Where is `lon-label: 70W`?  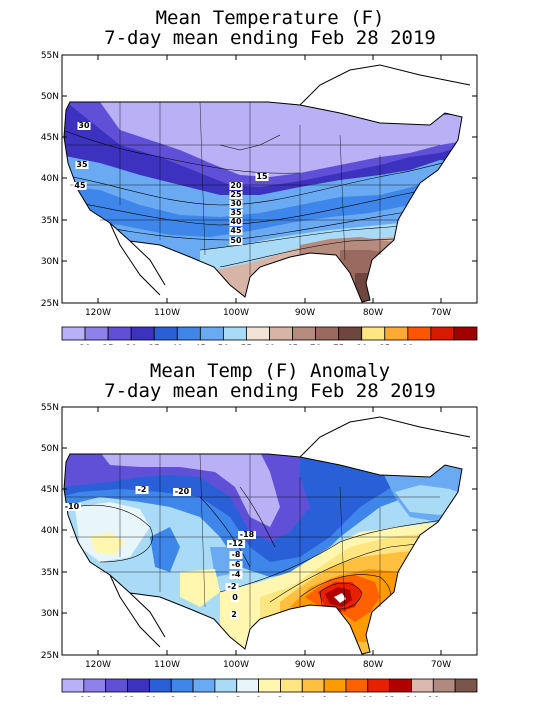 lon-label: 70W is located at coordinates (441, 313).